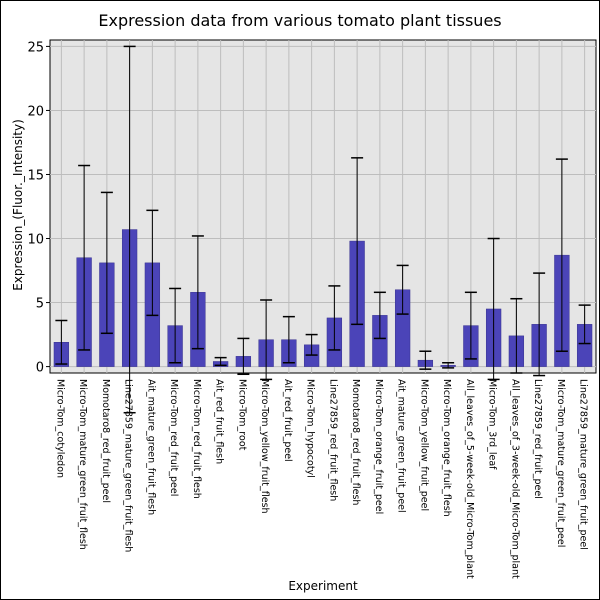 This screenshot has width=600, height=600. Describe the element at coordinates (150, 447) in the screenshot. I see `x-tick-label: Ait_mature_green_fruit_flesh` at that location.